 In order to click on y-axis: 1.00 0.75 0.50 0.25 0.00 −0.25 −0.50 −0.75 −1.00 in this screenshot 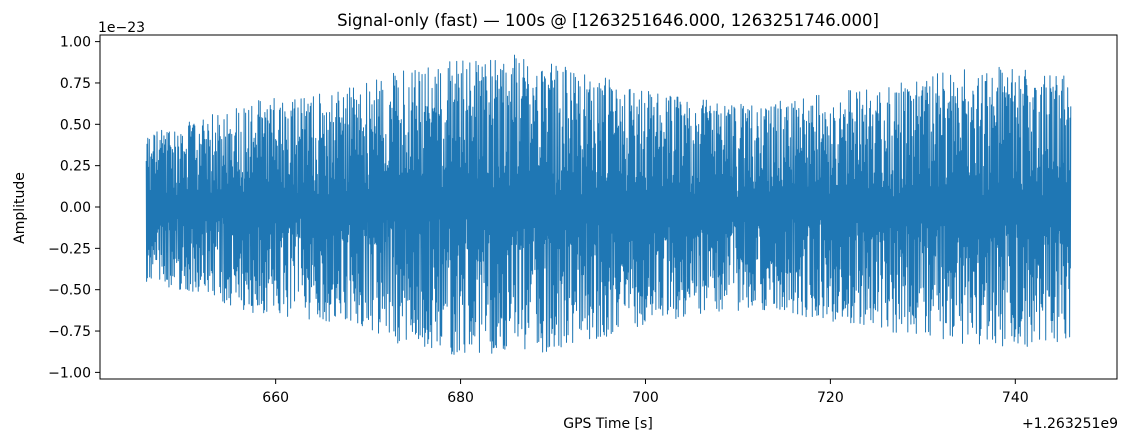, I will do `click(74, 208)`.